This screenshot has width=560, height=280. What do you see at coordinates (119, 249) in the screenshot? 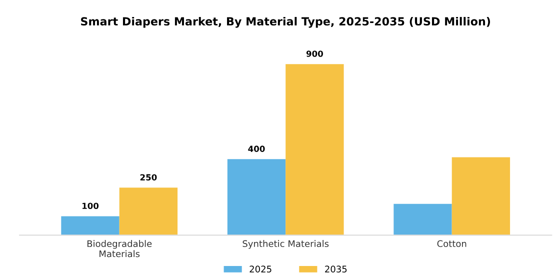
I see `x-tick-label: Biodegradable Materials` at bounding box center [119, 249].